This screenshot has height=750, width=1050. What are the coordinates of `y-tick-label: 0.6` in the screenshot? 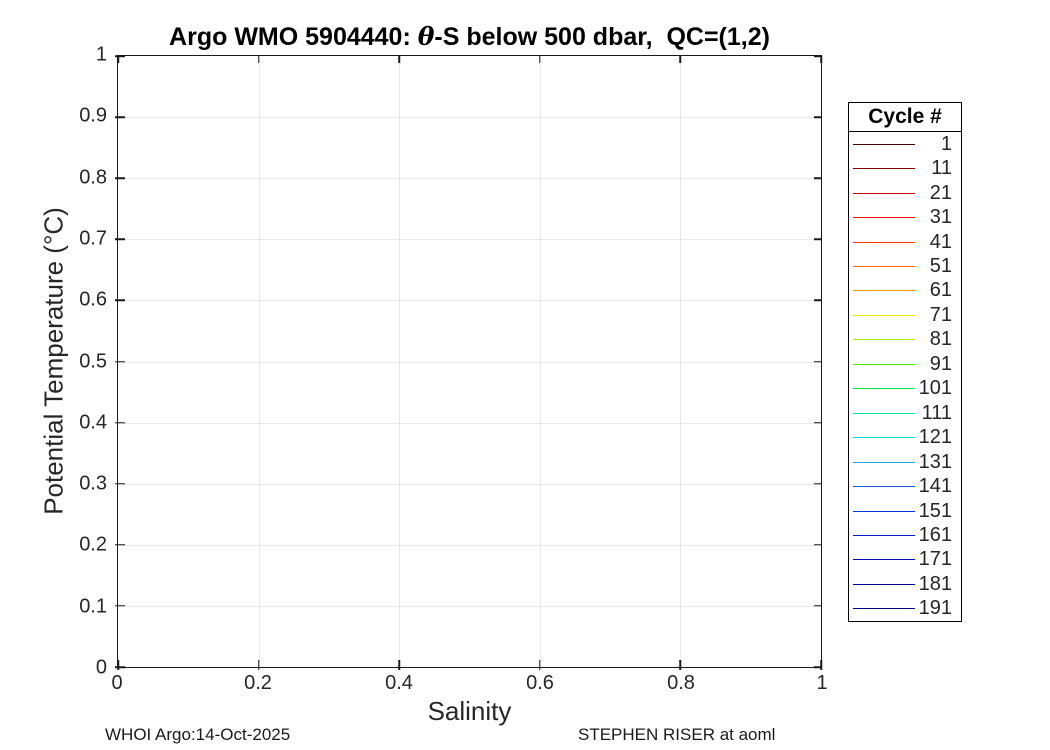 It's located at (93, 299).